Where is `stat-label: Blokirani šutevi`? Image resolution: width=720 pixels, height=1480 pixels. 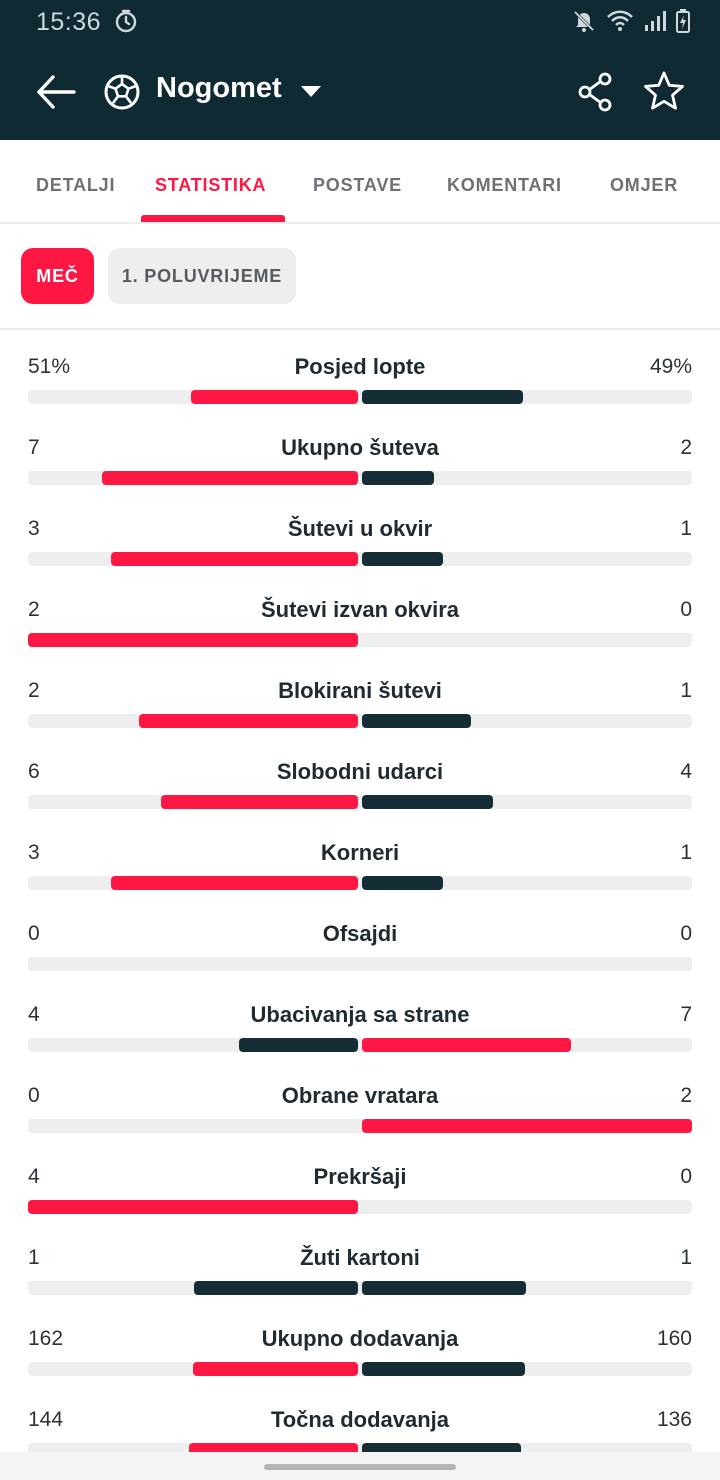 stat-label: Blokirani šutevi is located at coordinates (360, 690).